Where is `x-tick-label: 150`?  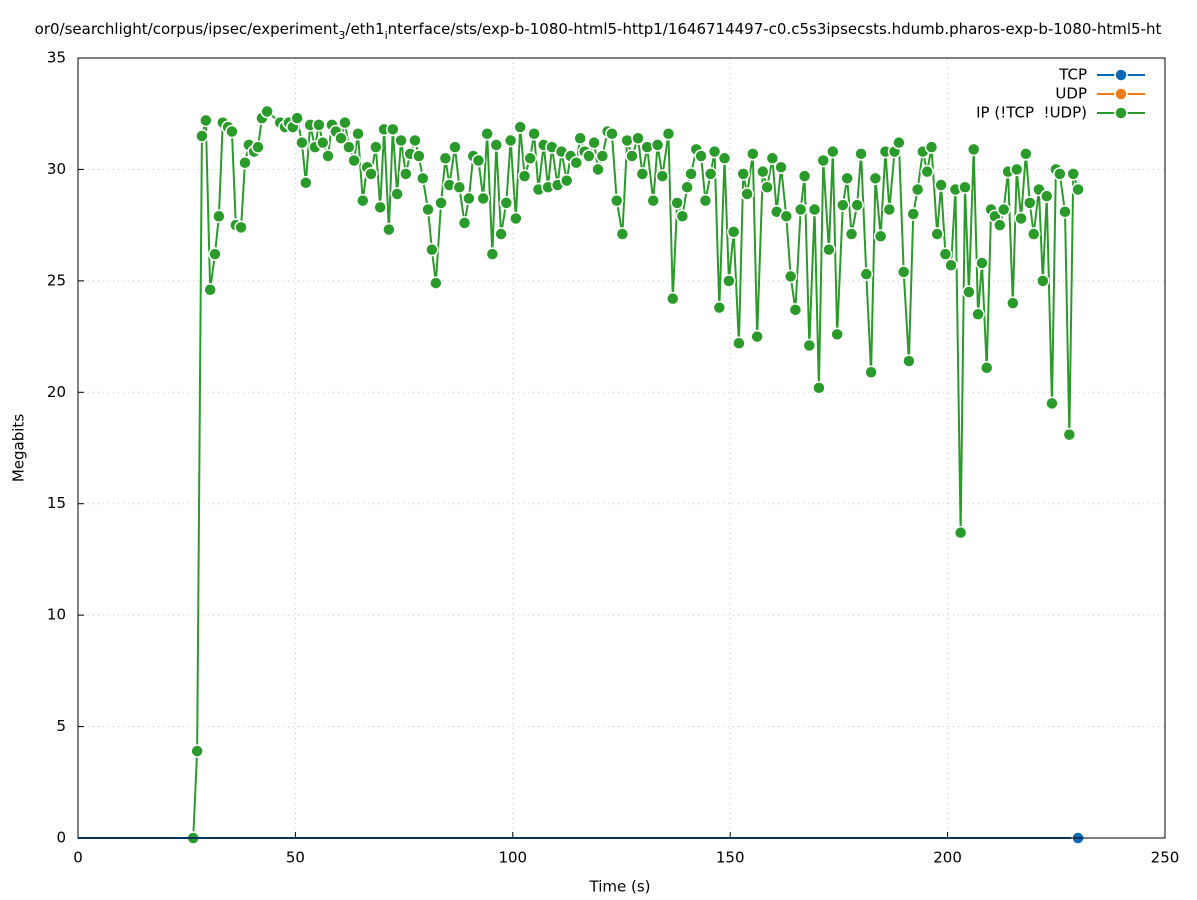
x-tick-label: 150 is located at coordinates (730, 858).